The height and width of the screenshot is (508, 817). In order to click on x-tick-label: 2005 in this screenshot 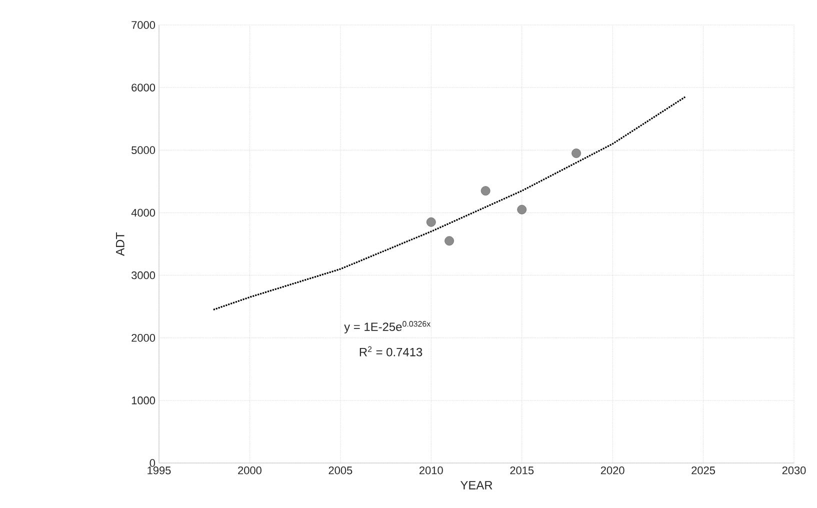, I will do `click(340, 470)`.